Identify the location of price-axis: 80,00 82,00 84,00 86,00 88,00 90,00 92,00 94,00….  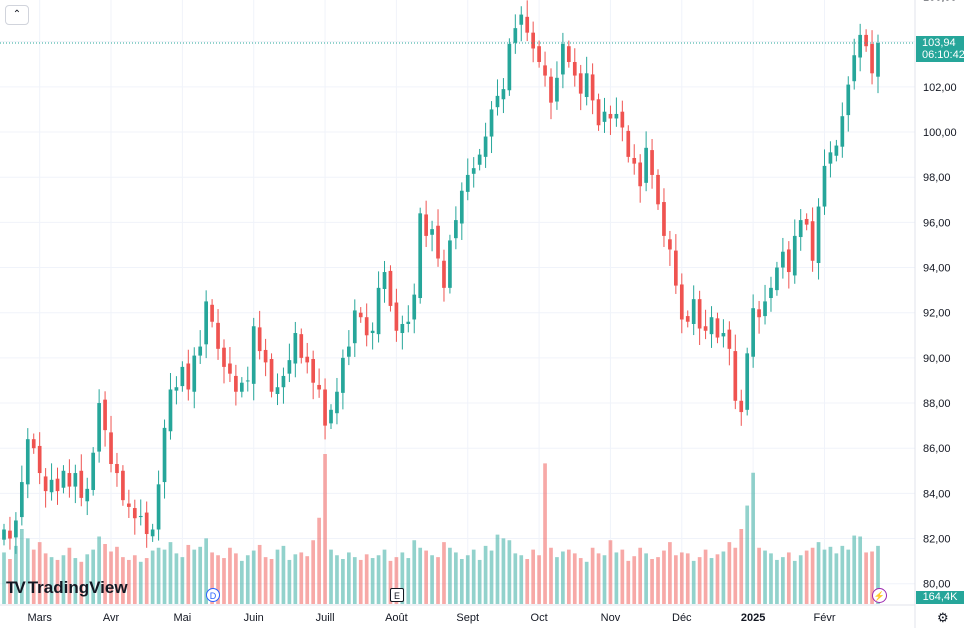
(935, 314).